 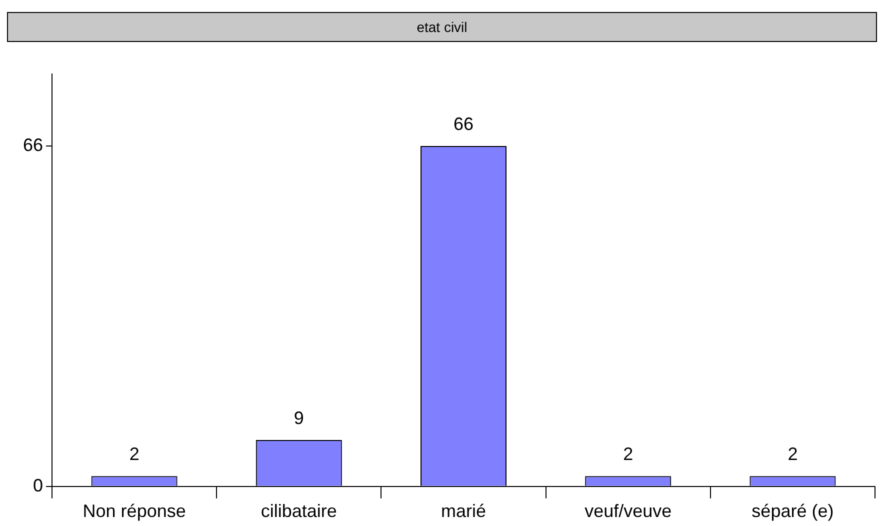 What do you see at coordinates (463, 124) in the screenshot?
I see `data-label: 66` at bounding box center [463, 124].